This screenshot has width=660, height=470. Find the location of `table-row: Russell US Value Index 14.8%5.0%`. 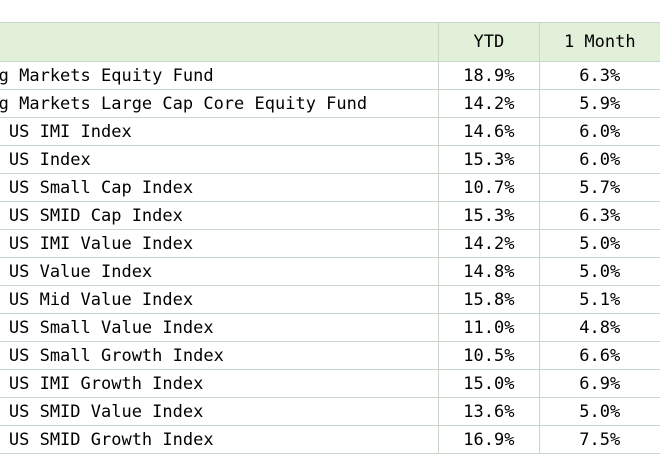

table-row: Russell US Value Index 14.8%5.0% is located at coordinates (330, 271).